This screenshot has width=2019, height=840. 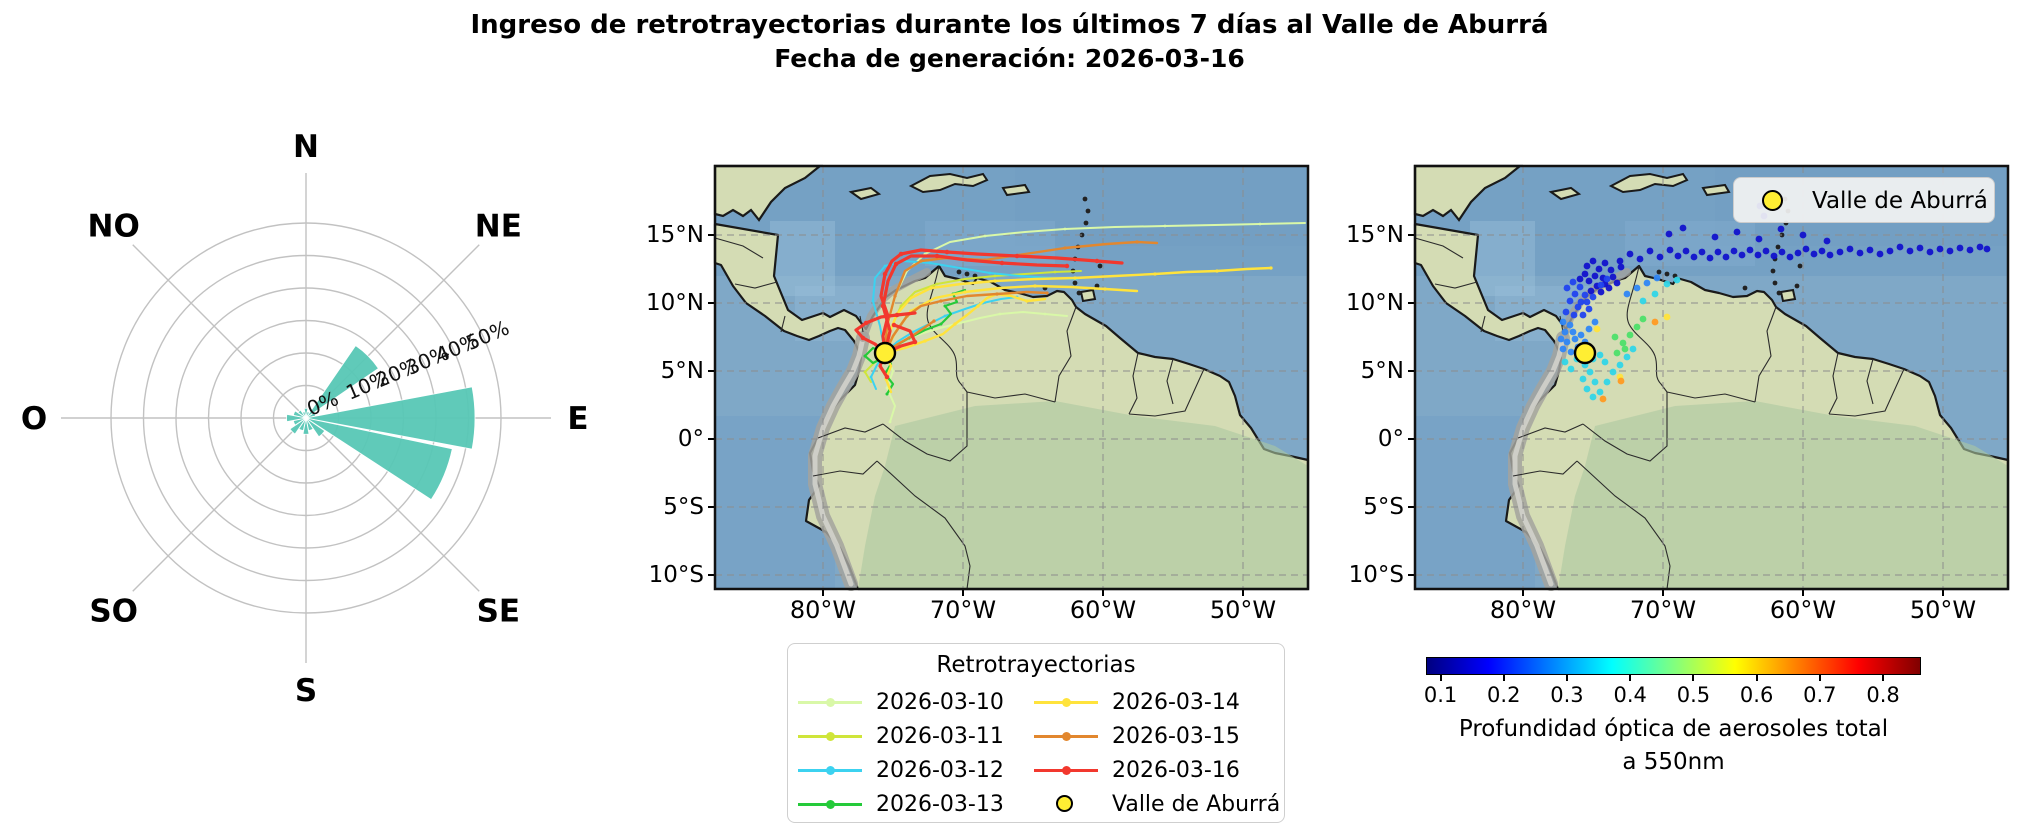 What do you see at coordinates (577, 419) in the screenshot?
I see `windrose-dir-E: E` at bounding box center [577, 419].